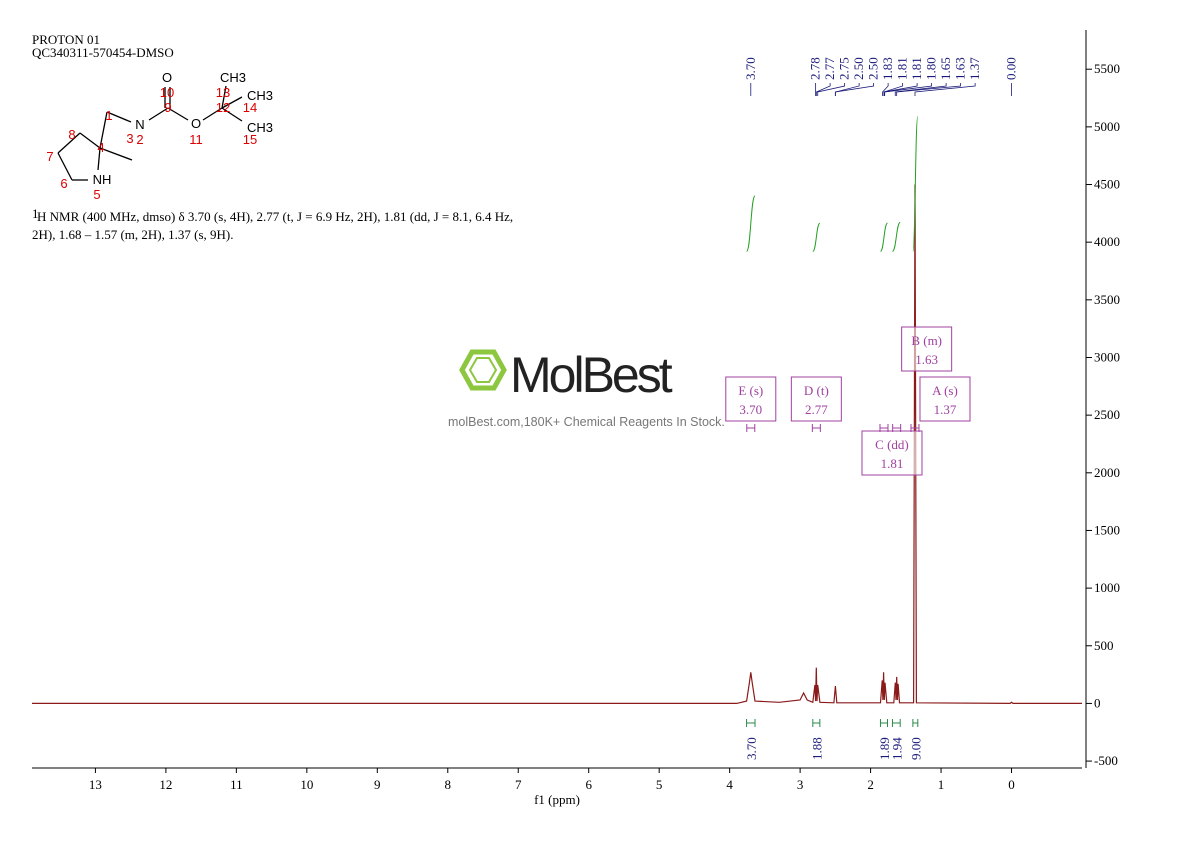 This screenshot has height=846, width=1190. What do you see at coordinates (250, 139) in the screenshot?
I see `atom-label: 15` at bounding box center [250, 139].